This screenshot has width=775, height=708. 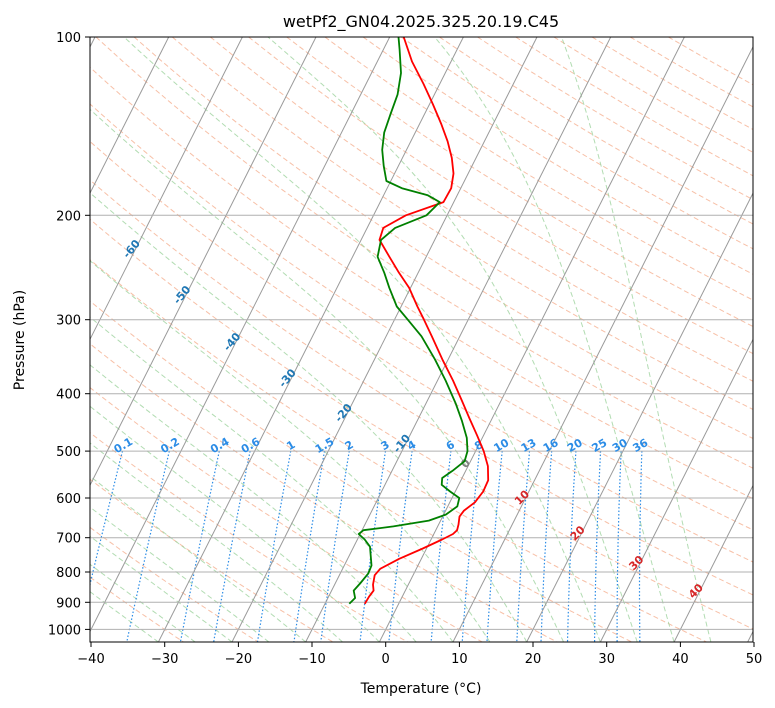 I want to click on y-axis-ticks: 100 200 300 400 500 600 700 800 900 1000, so click(x=69, y=334).